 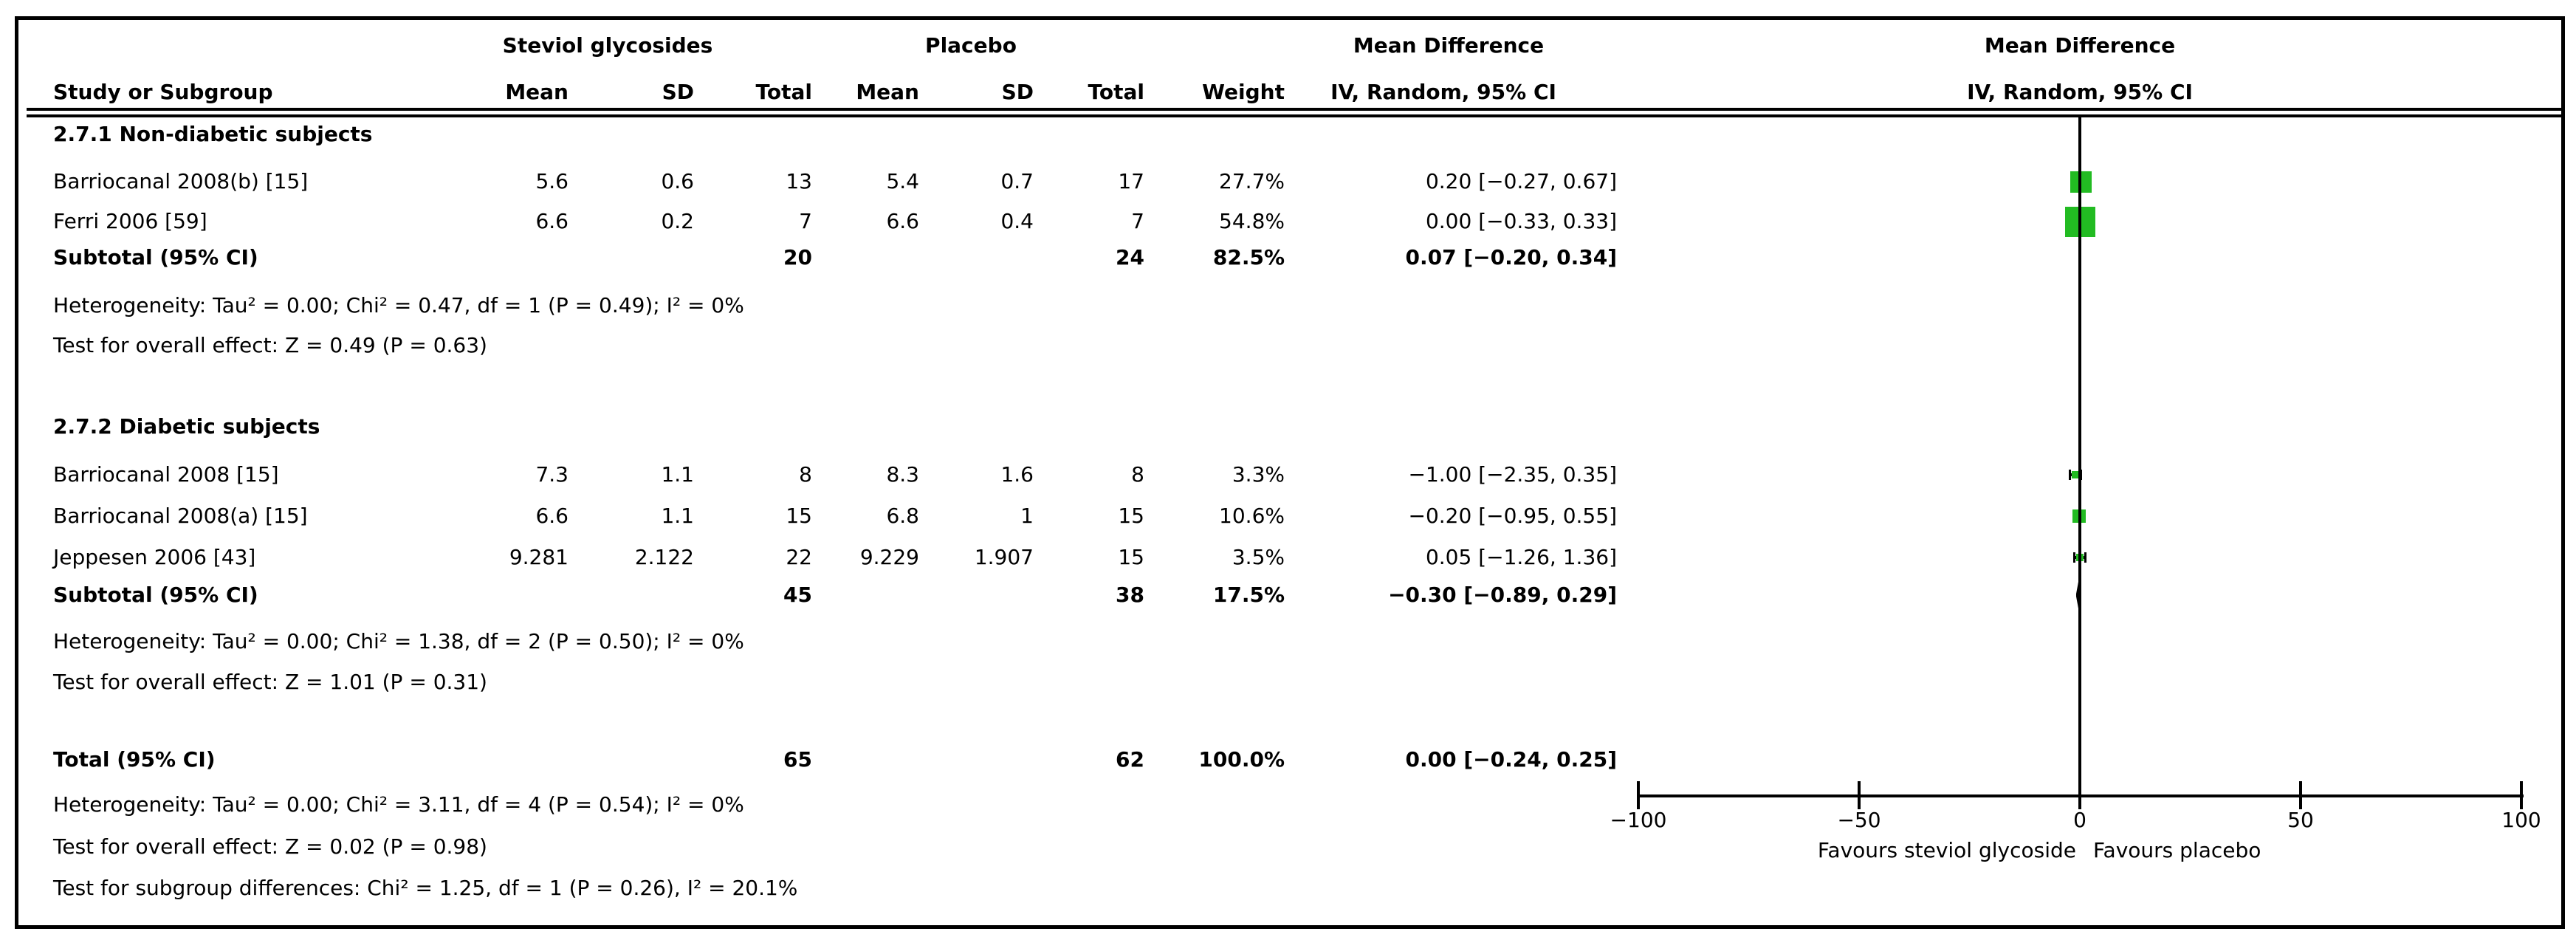 I want to click on pooled-weight-cell: 82.5%, so click(x=1248, y=257).